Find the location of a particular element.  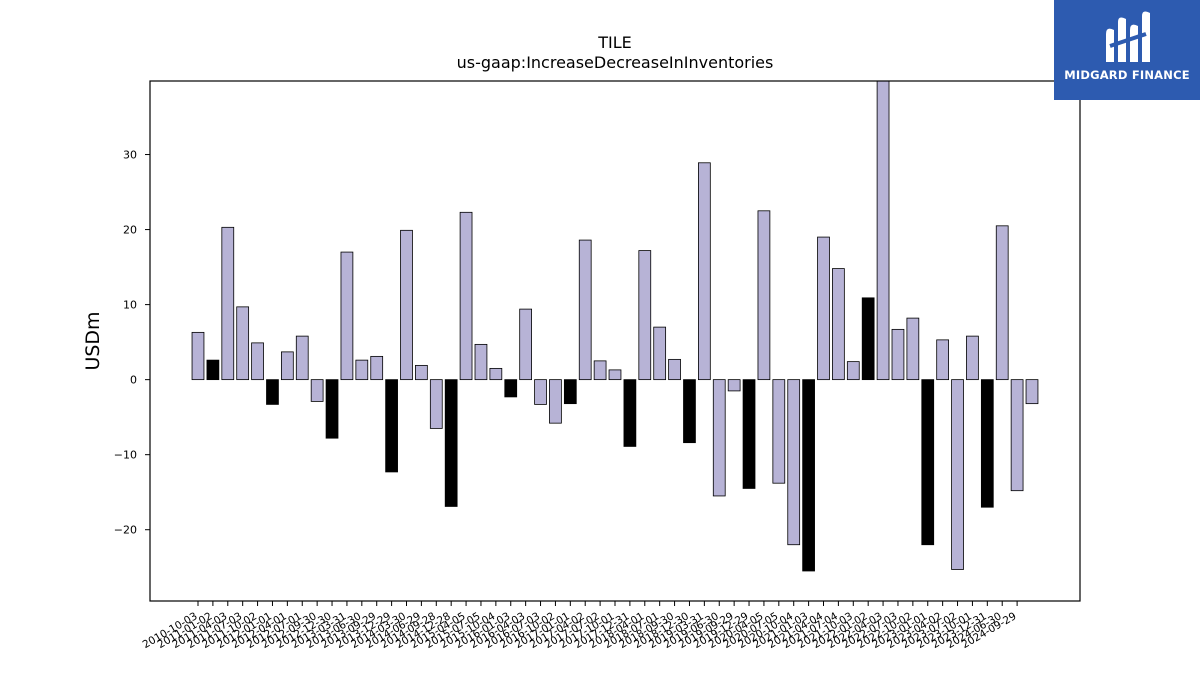

y-tick-label: −20 is located at coordinates (125, 530).